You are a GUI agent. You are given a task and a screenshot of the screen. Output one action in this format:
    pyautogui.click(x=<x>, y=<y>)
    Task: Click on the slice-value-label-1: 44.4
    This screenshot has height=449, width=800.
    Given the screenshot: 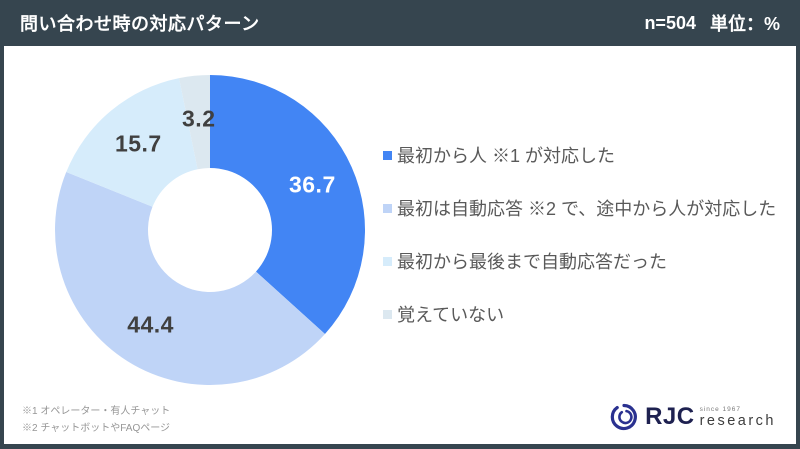 What is the action you would take?
    pyautogui.click(x=150, y=324)
    